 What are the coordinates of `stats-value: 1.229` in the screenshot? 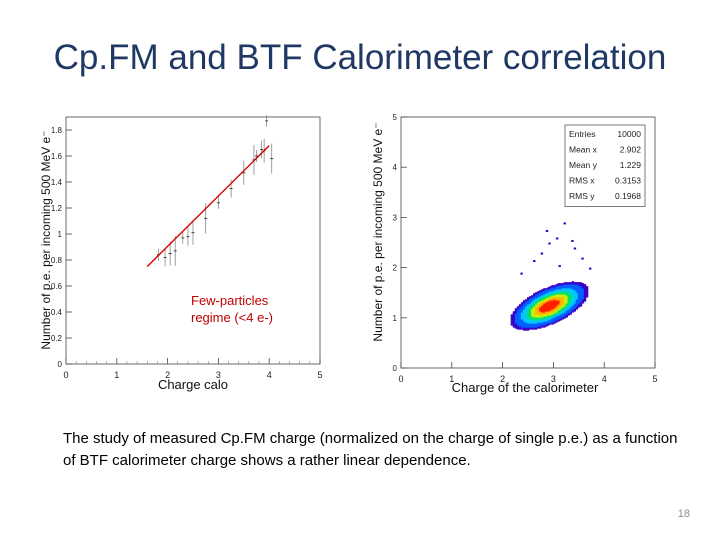 It's located at (631, 165).